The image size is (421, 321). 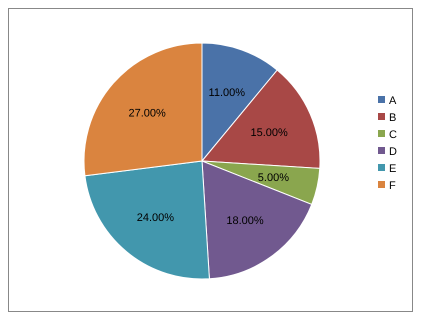 What do you see at coordinates (245, 221) in the screenshot?
I see `data-label: 18.00%` at bounding box center [245, 221].